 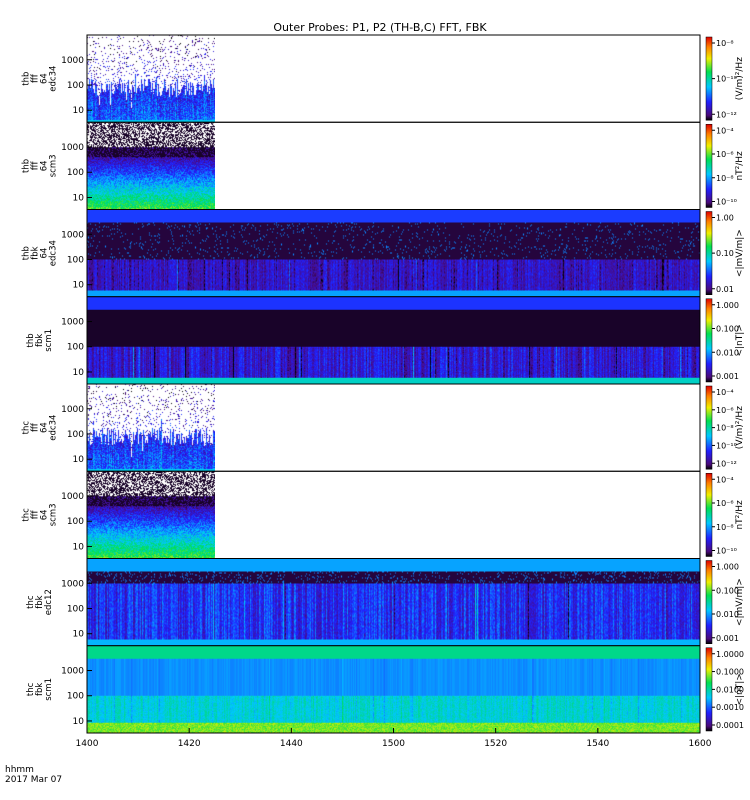 I want to click on colorbar-tick-label: 1.0000, so click(x=730, y=654).